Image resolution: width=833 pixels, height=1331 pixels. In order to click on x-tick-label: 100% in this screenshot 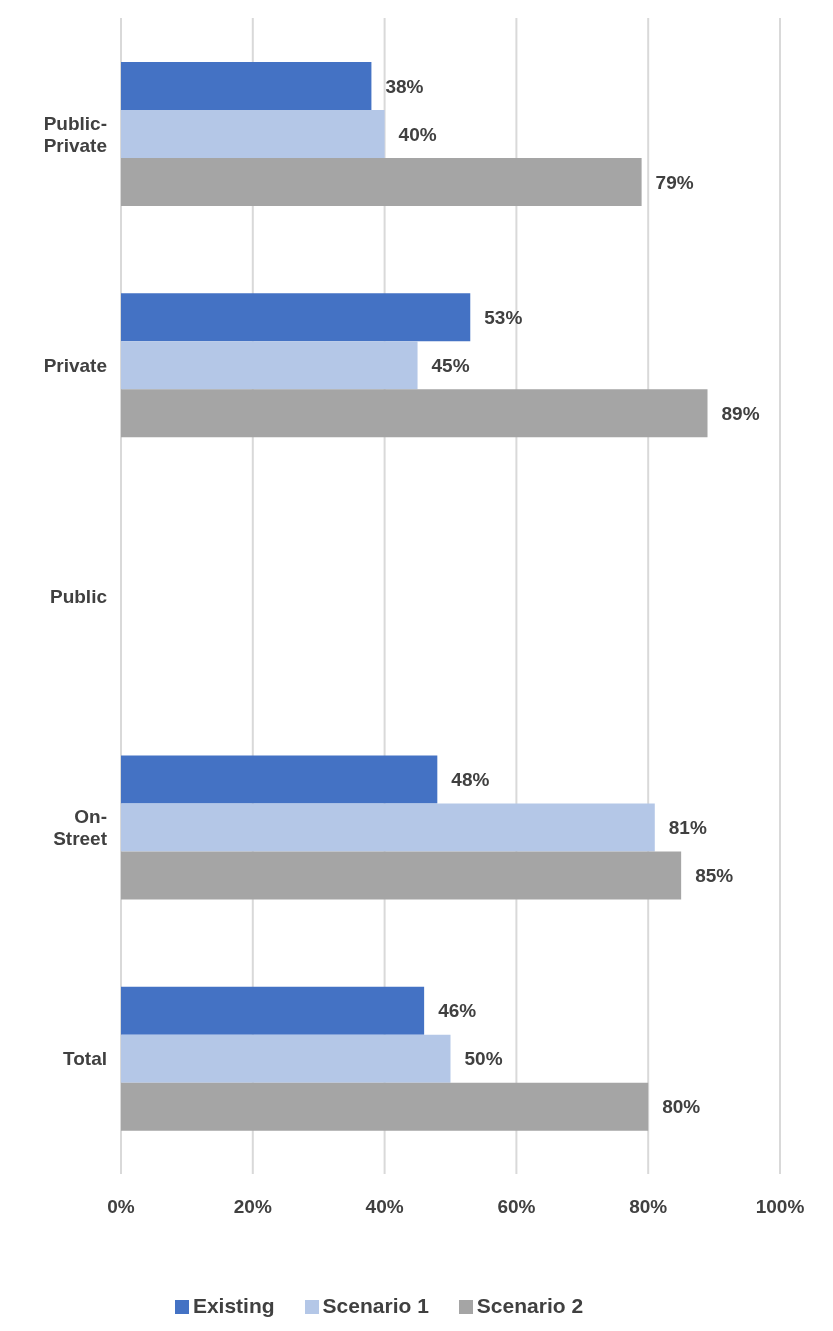, I will do `click(780, 1207)`.